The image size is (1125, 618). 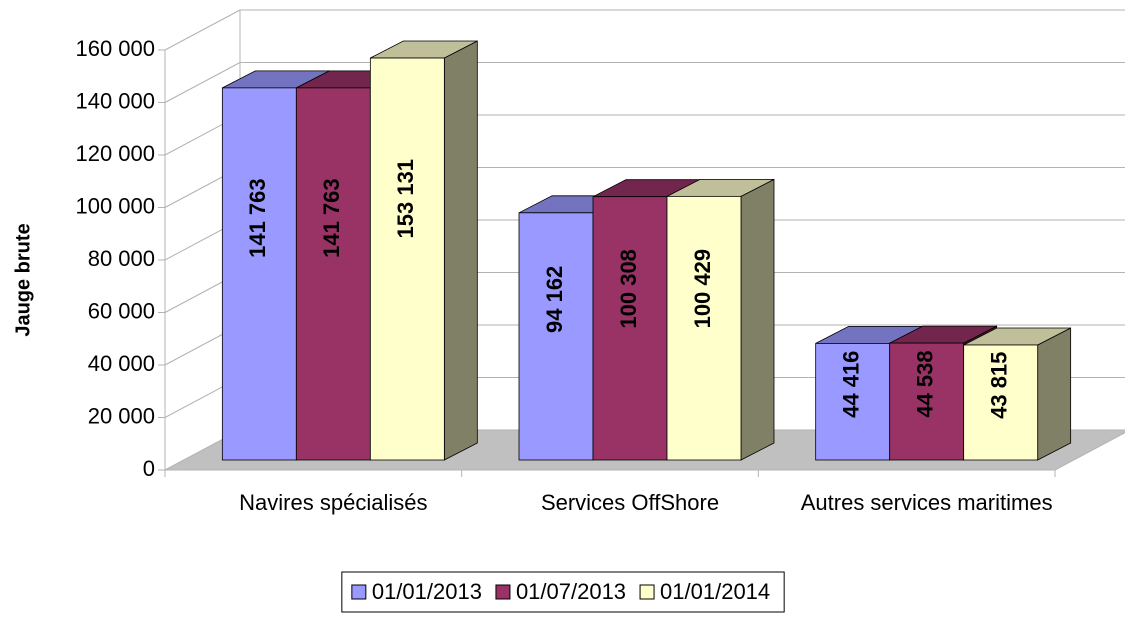 I want to click on value-label: 153 131, so click(x=405, y=199).